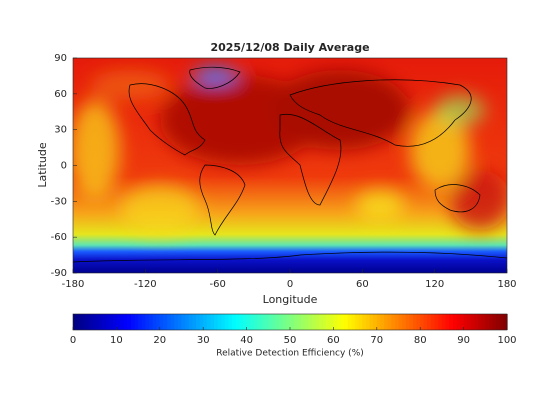 The image size is (560, 420). What do you see at coordinates (60, 94) in the screenshot?
I see `y-tick-label: 60` at bounding box center [60, 94].